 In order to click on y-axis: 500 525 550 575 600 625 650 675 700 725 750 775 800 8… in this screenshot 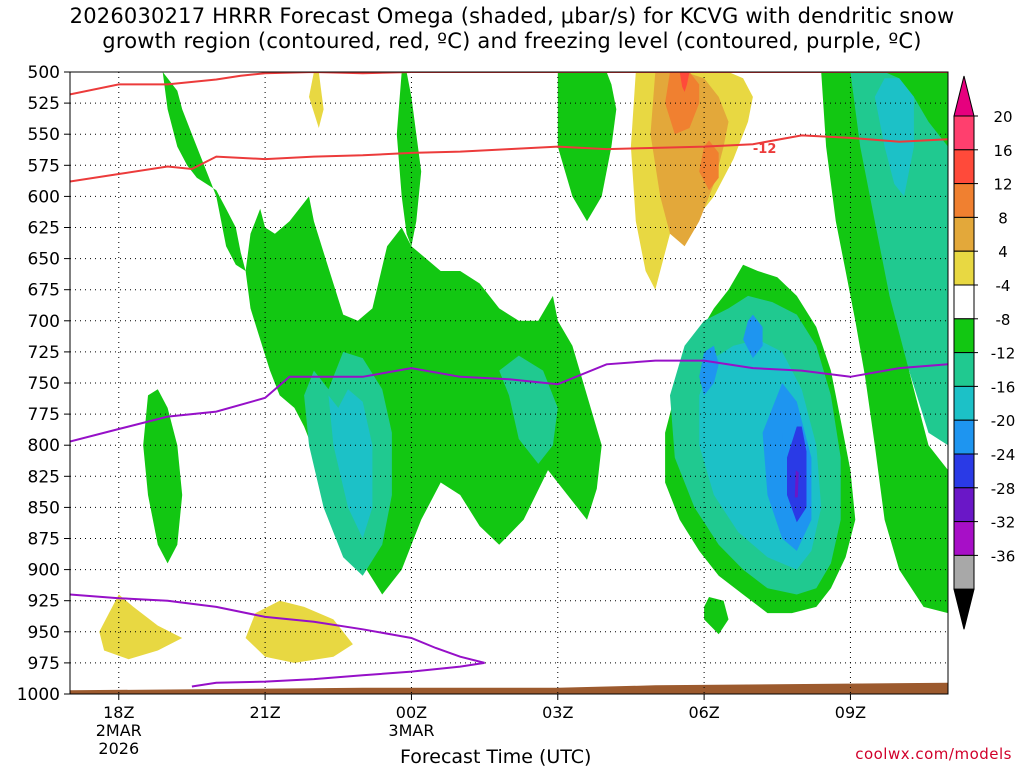, I will do `click(43, 384)`.